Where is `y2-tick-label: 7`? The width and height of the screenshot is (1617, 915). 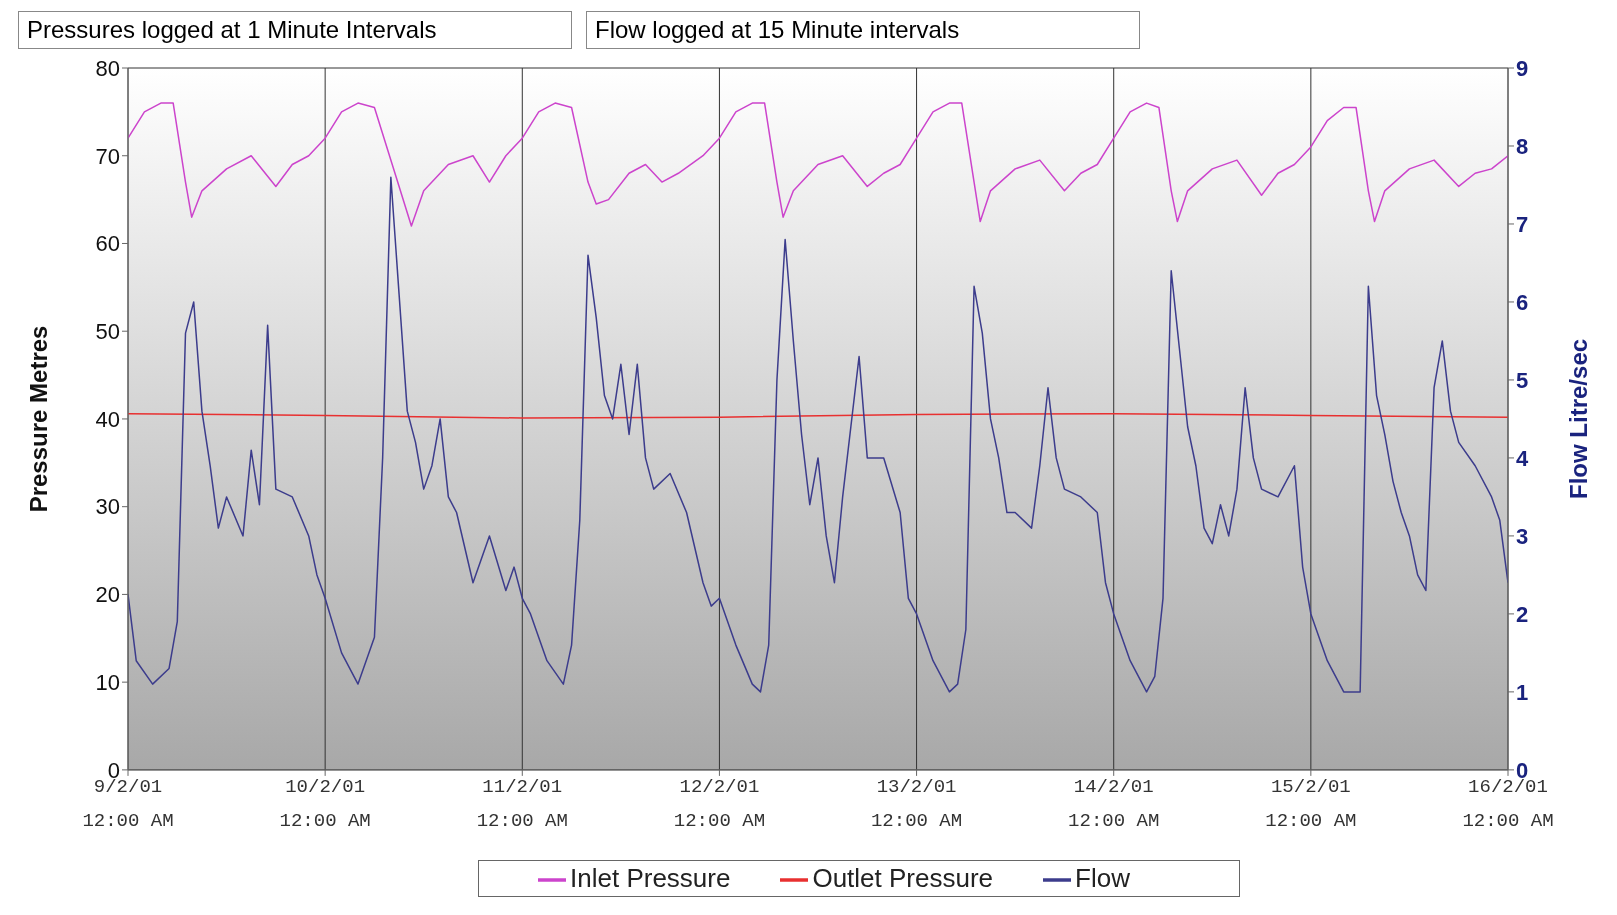
y2-tick-label: 7 is located at coordinates (1522, 224).